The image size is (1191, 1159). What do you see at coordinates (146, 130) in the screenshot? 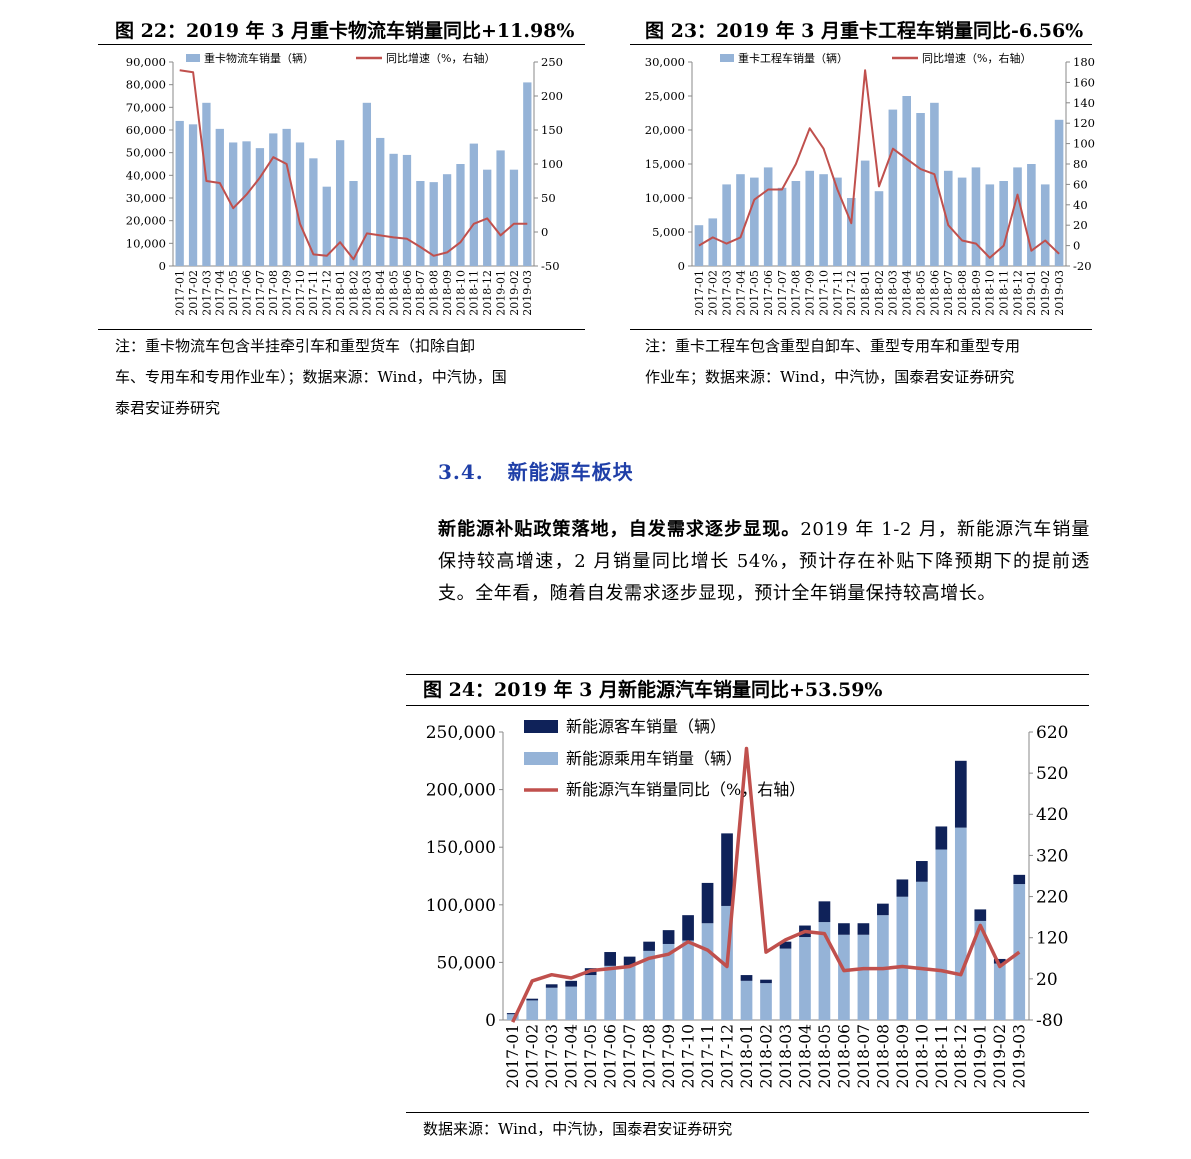
I see `left-tick-label: 60,000` at bounding box center [146, 130].